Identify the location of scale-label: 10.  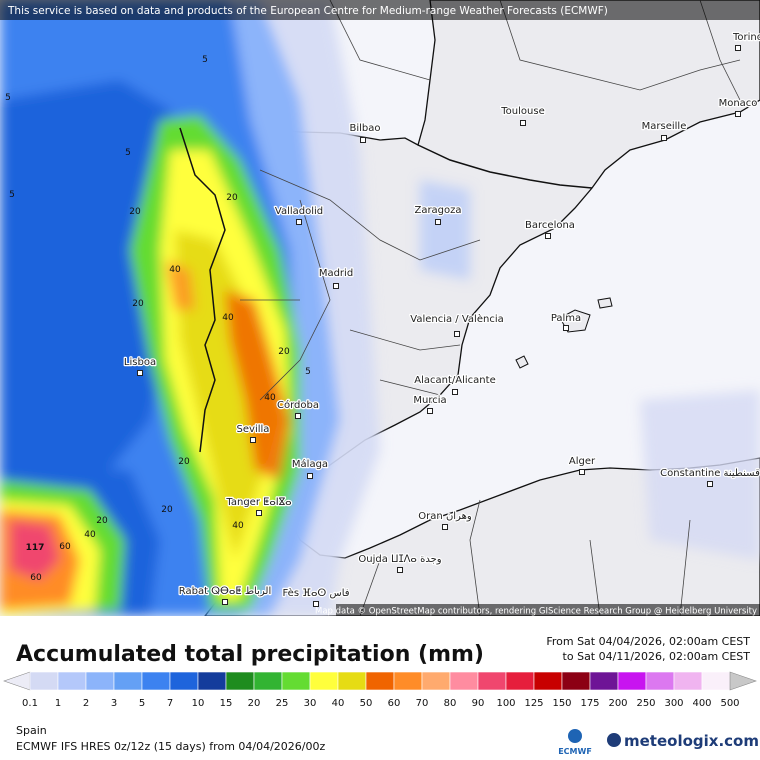
(198, 703).